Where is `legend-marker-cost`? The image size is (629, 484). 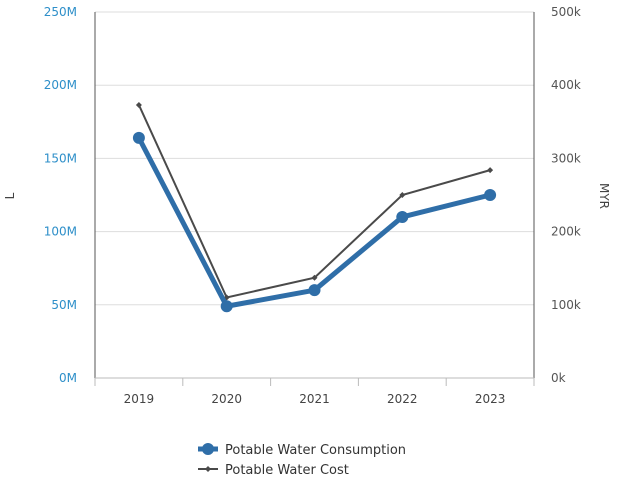
legend-marker-cost is located at coordinates (208, 469).